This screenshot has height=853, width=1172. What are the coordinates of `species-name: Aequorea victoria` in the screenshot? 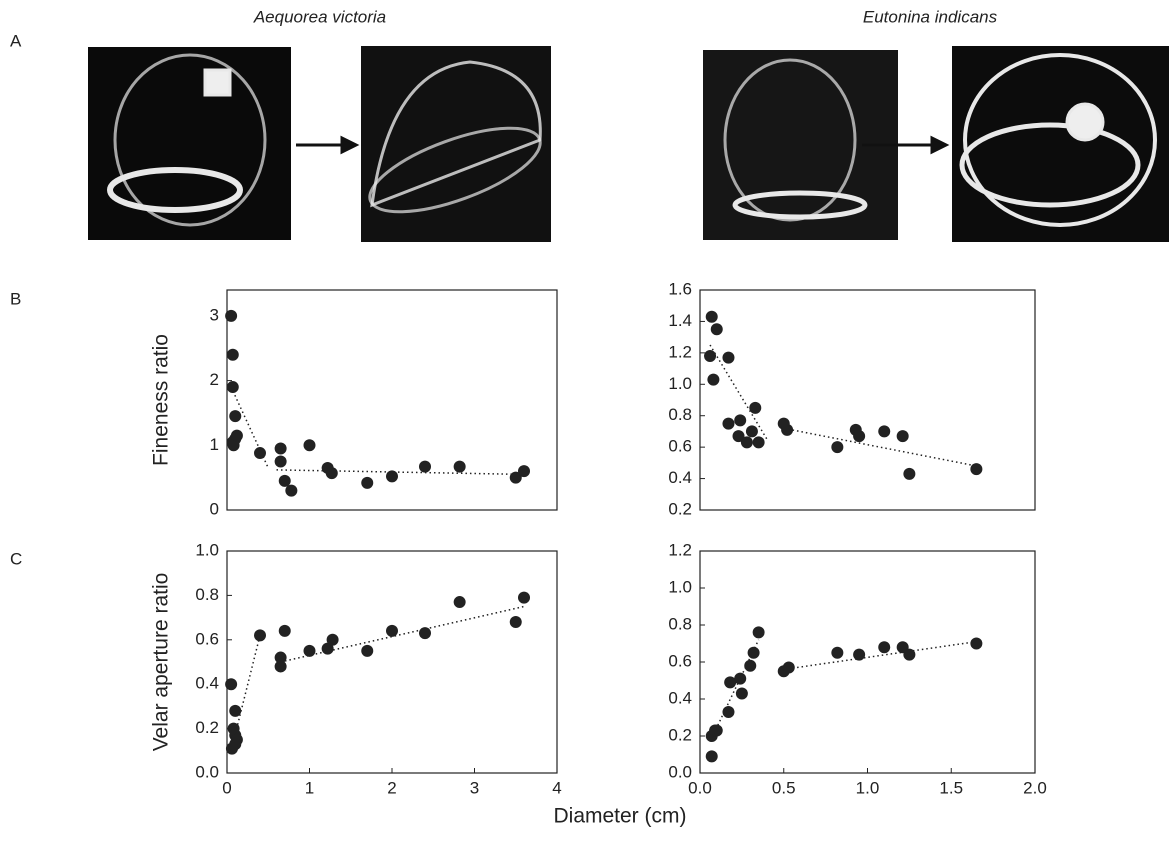 It's located at (319, 16).